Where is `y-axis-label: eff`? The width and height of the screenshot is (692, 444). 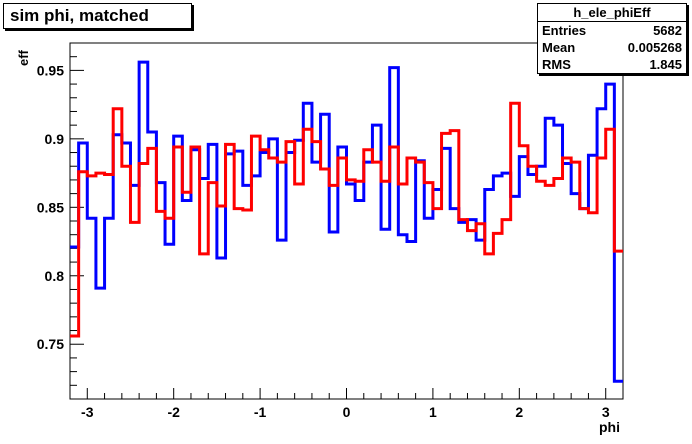 y-axis-label: eff is located at coordinates (23, 57).